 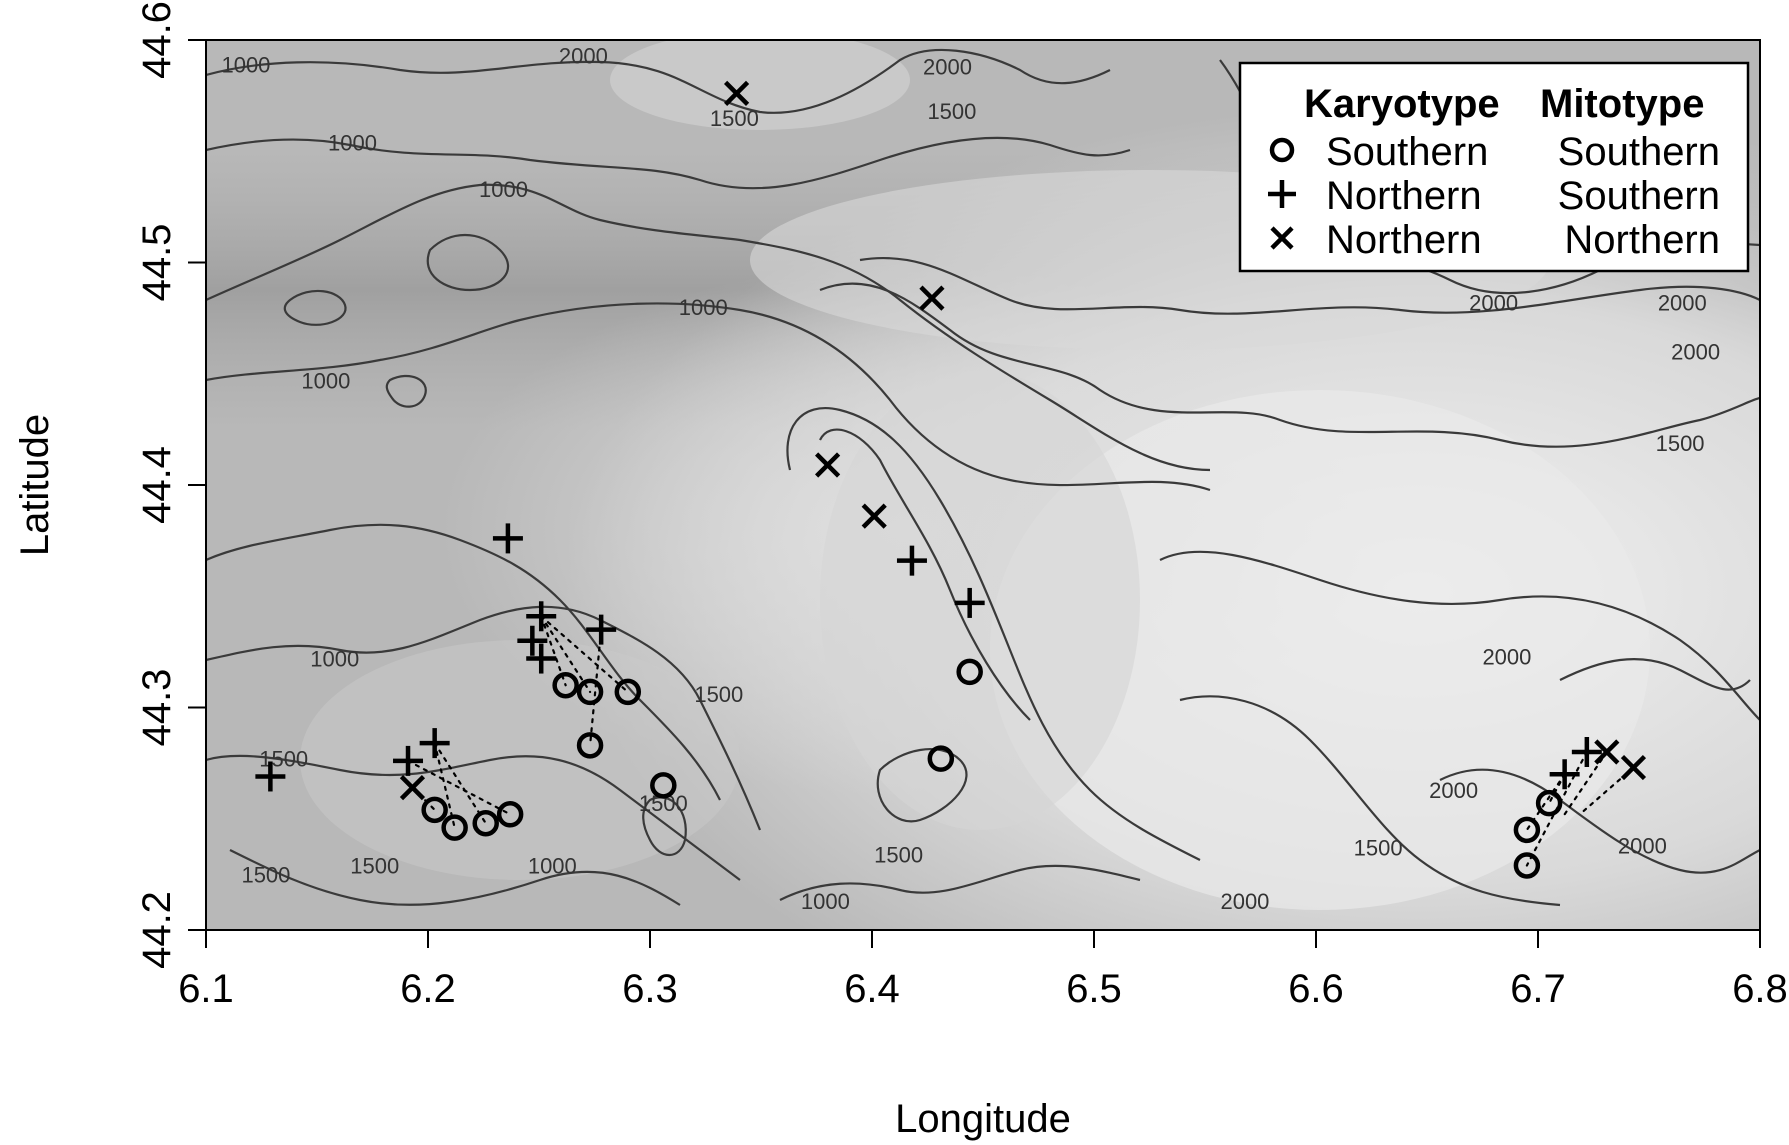 What do you see at coordinates (157, 485) in the screenshot?
I see `y-tick-label: 44.4` at bounding box center [157, 485].